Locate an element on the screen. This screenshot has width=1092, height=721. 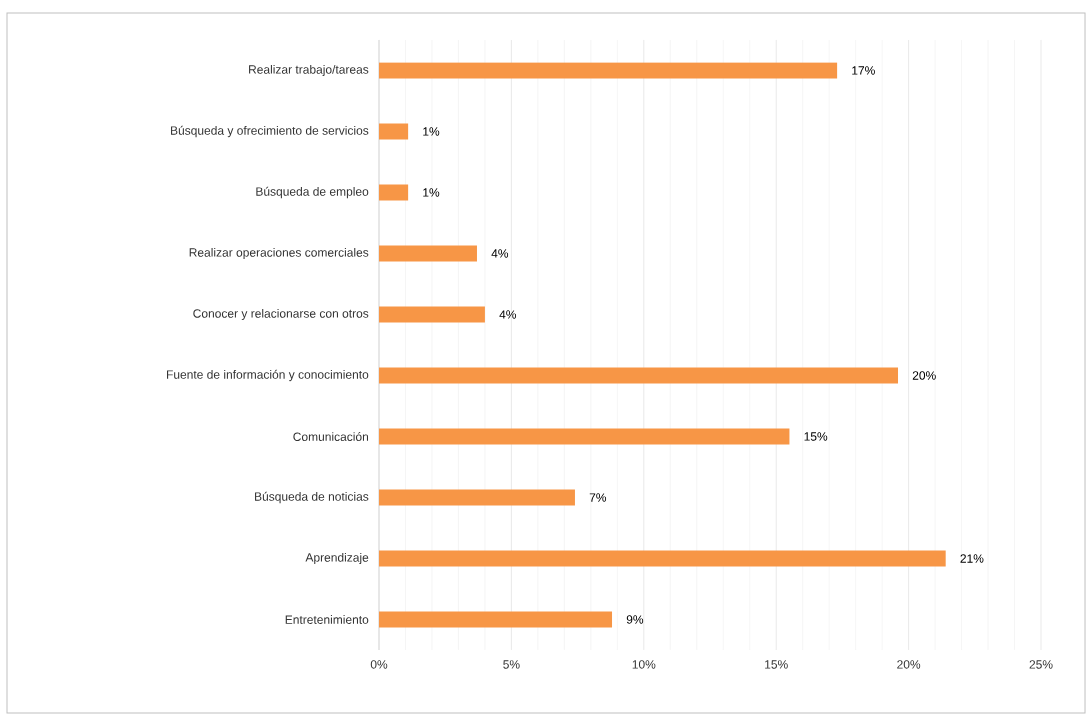
data-label: 20% is located at coordinates (924, 375).